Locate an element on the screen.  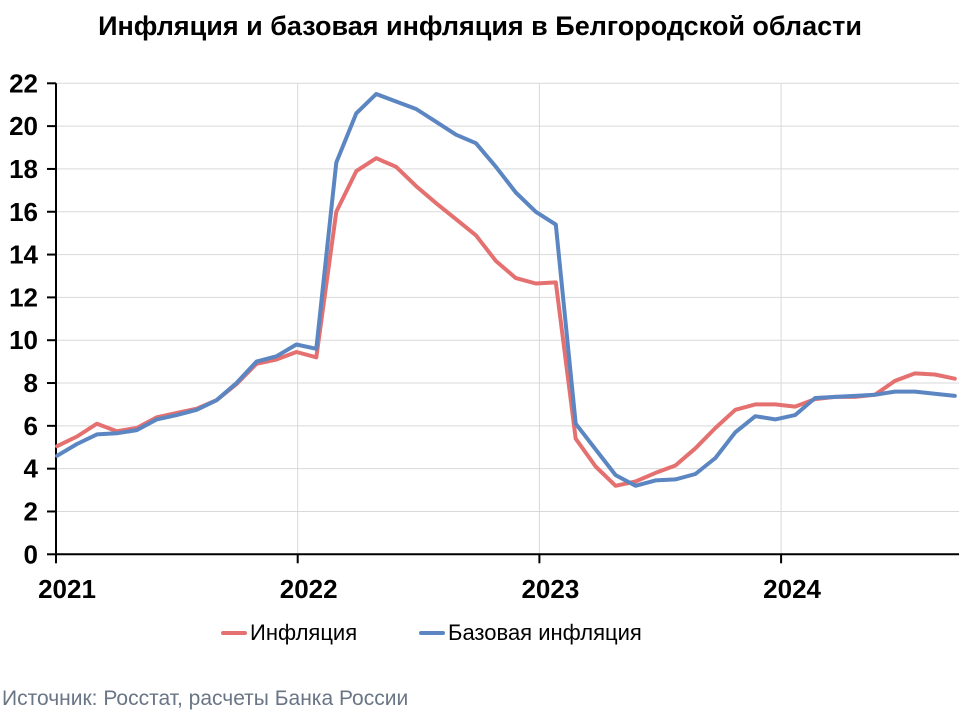
y-tick-label-12: 12 is located at coordinates (23, 297).